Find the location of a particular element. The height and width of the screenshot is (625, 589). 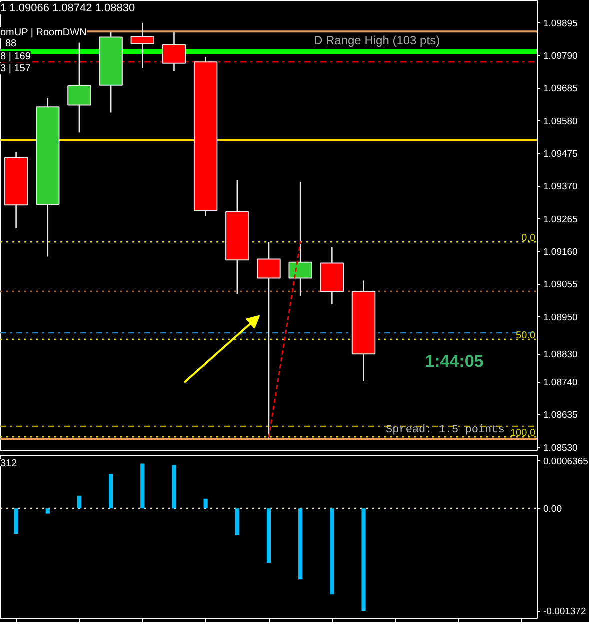

y-tick-label: 1.09895 is located at coordinates (561, 24).